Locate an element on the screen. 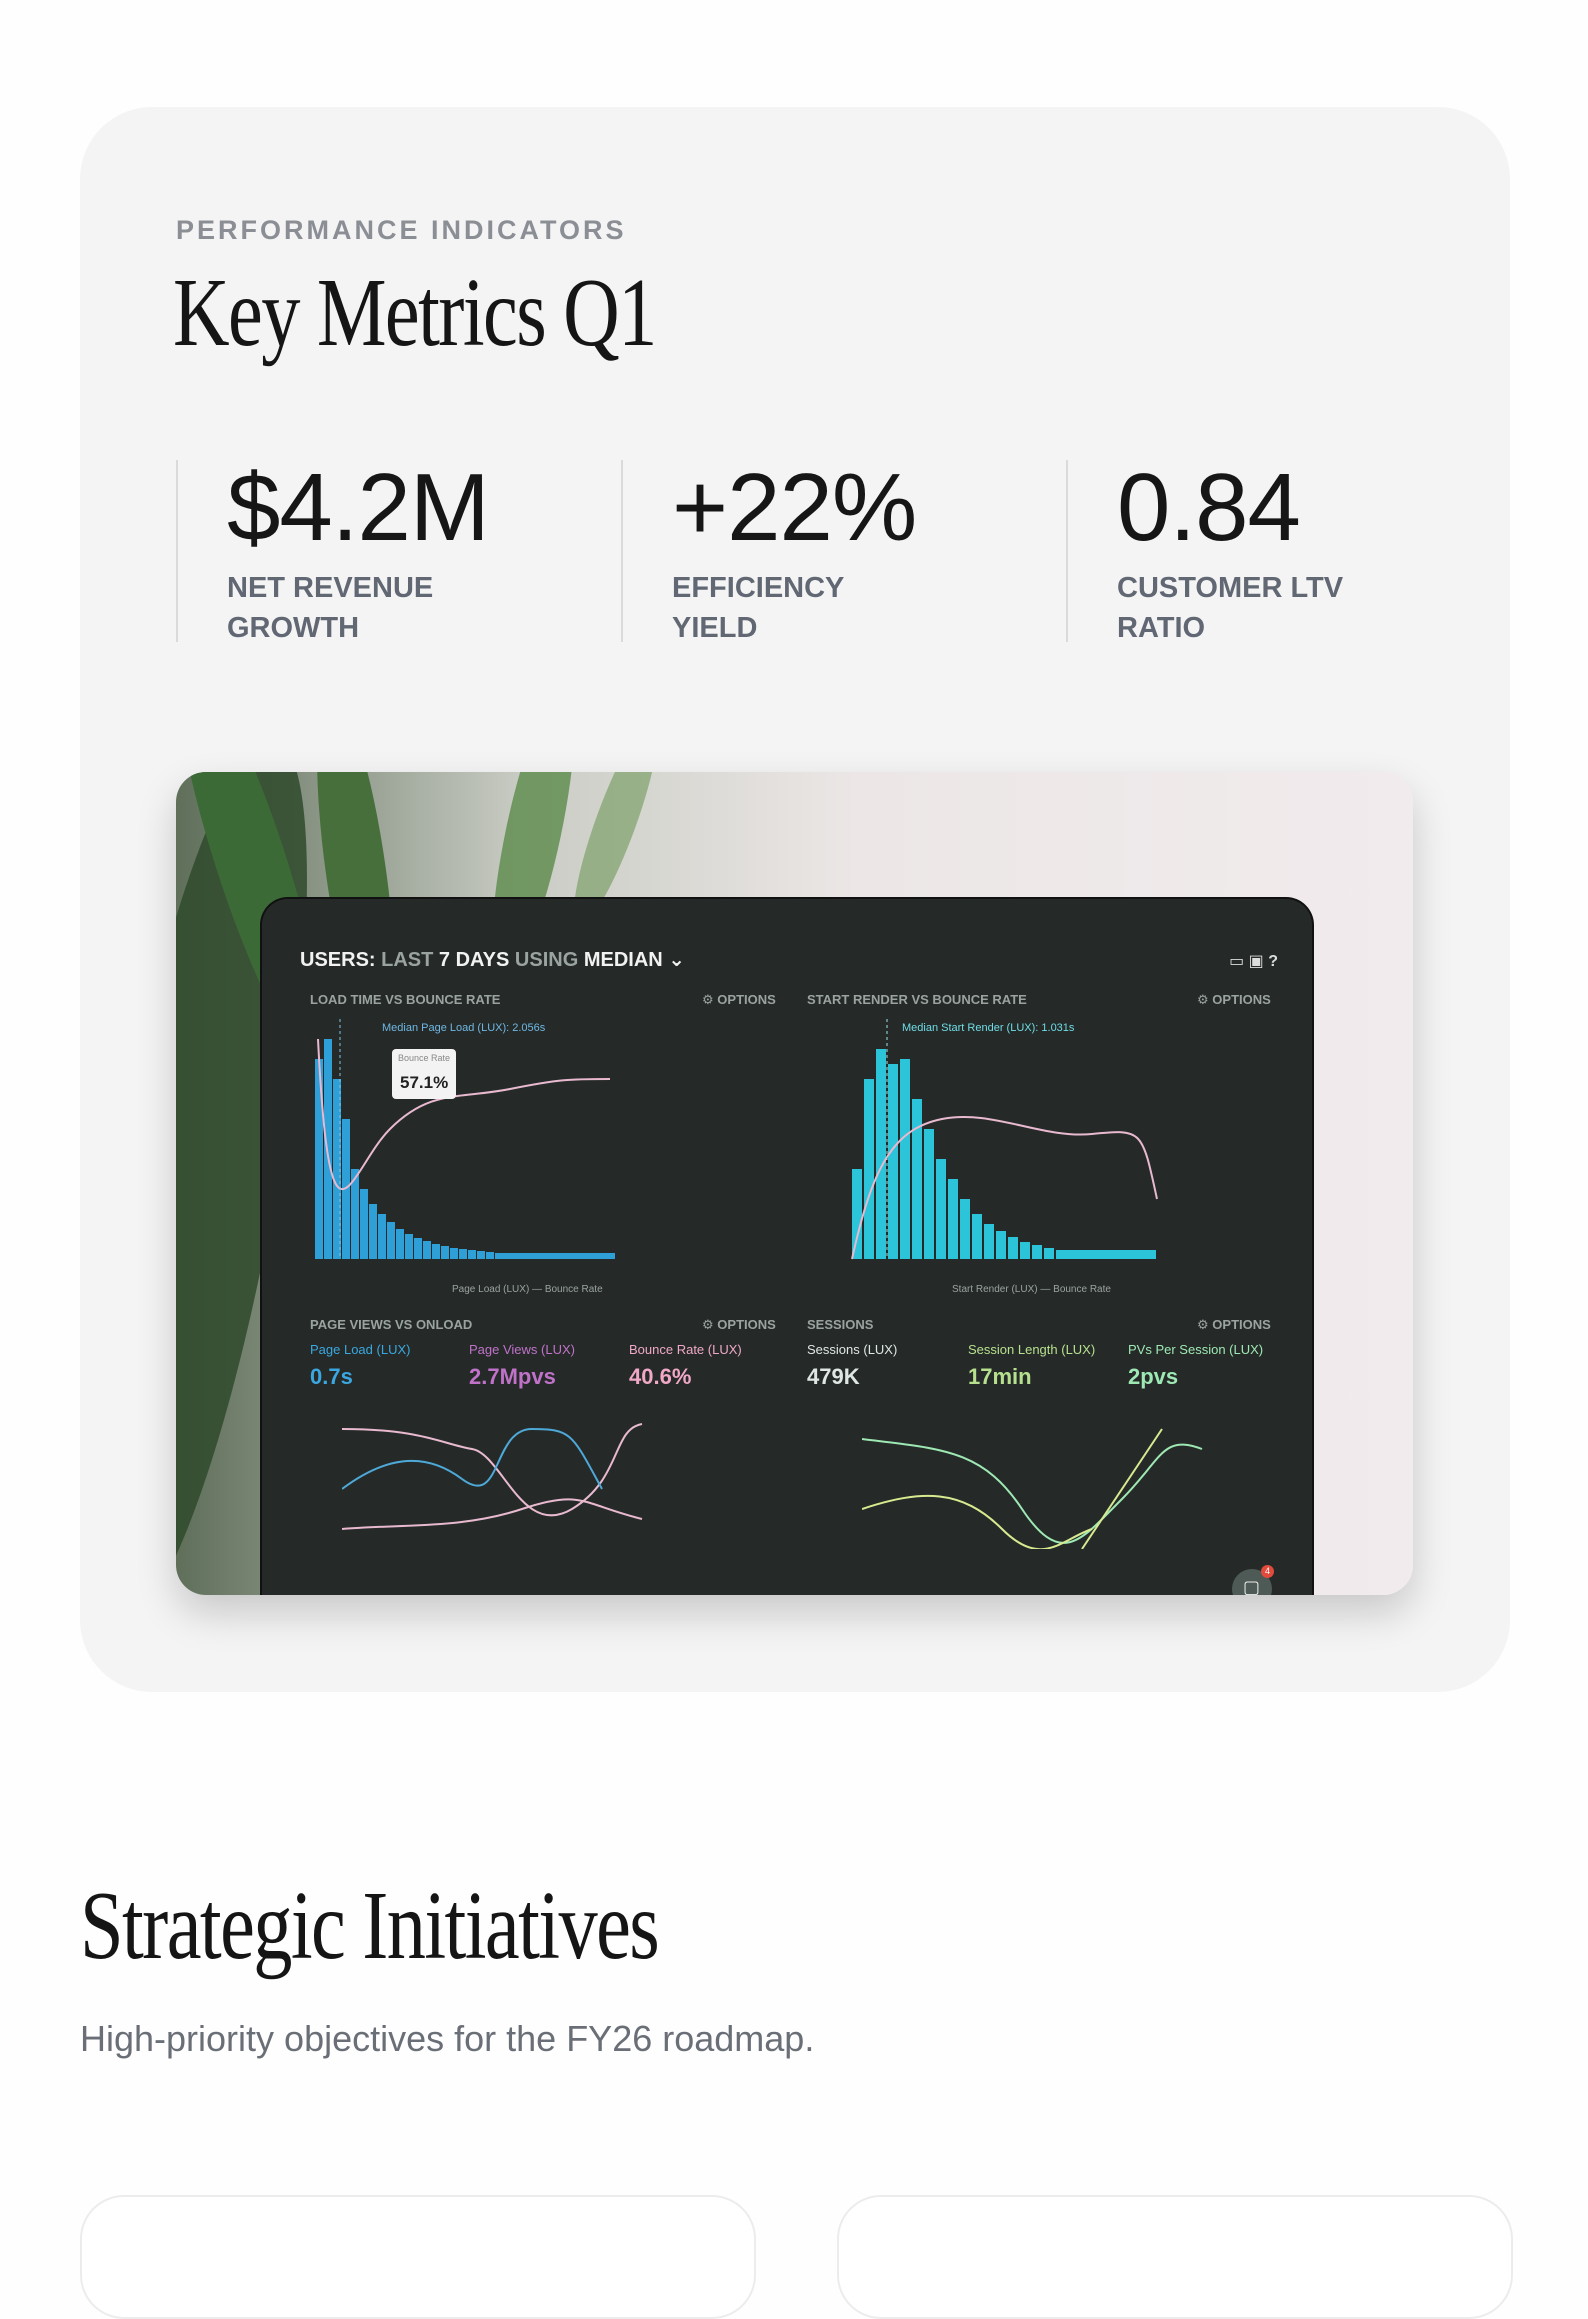 This screenshot has width=1588, height=2319. tooltip-value: 57.1% is located at coordinates (424, 1082).